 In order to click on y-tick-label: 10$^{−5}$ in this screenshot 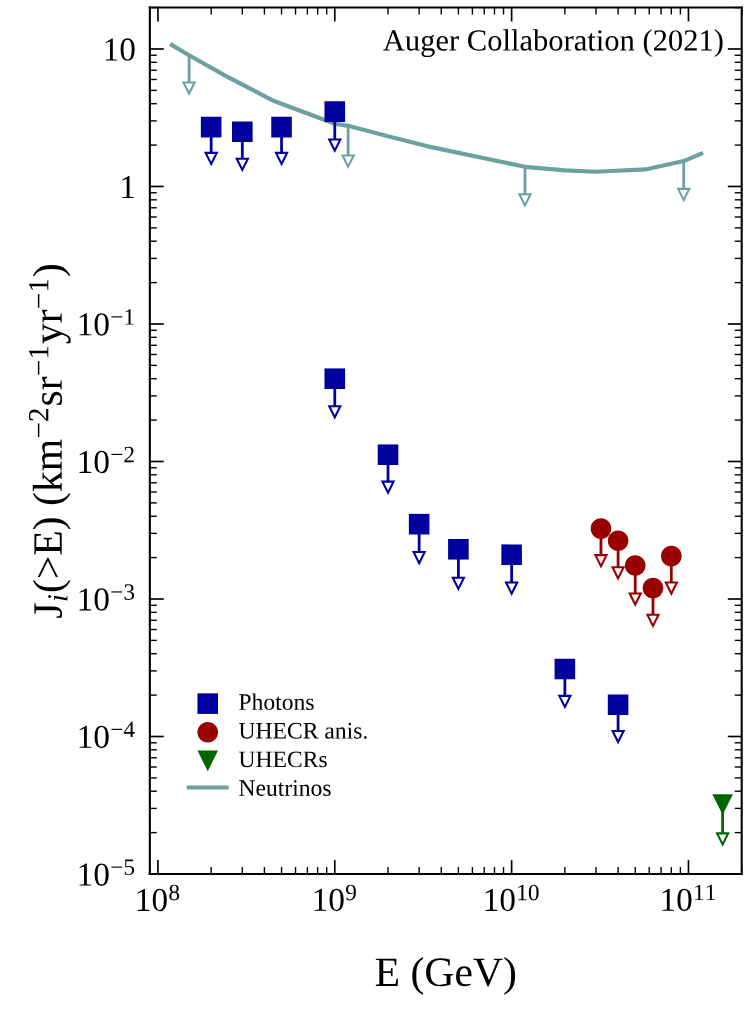, I will do `click(107, 872)`.